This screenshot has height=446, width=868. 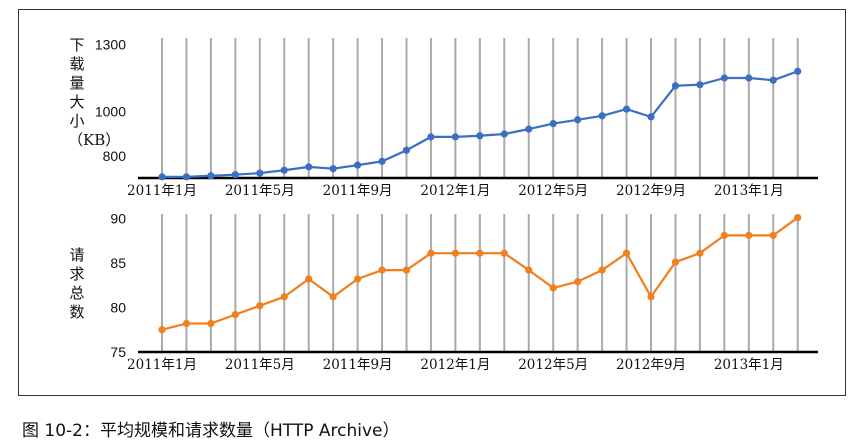 I want to click on top-x-tick-label-2: 2011年9月, so click(x=358, y=191).